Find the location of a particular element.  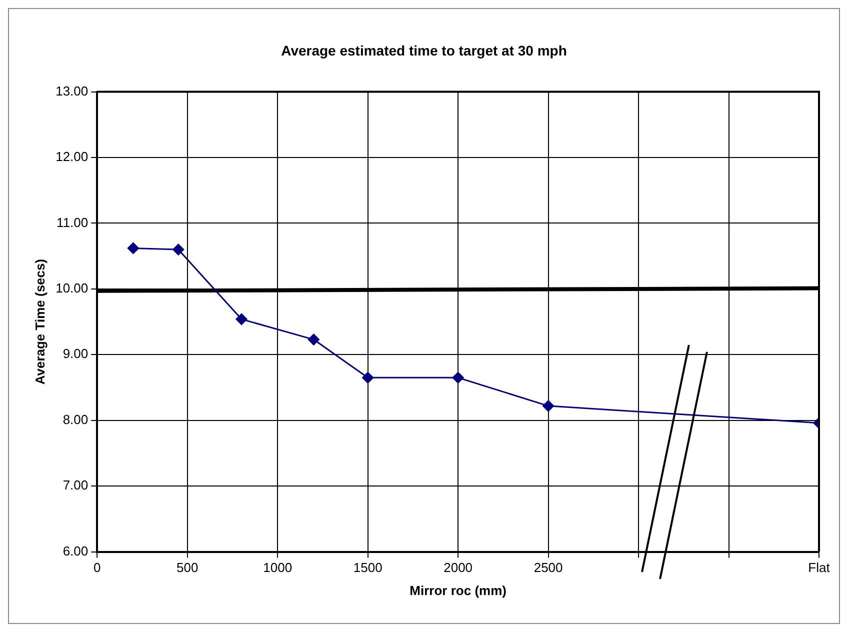

y-tick-label: 12.00 is located at coordinates (72, 156).